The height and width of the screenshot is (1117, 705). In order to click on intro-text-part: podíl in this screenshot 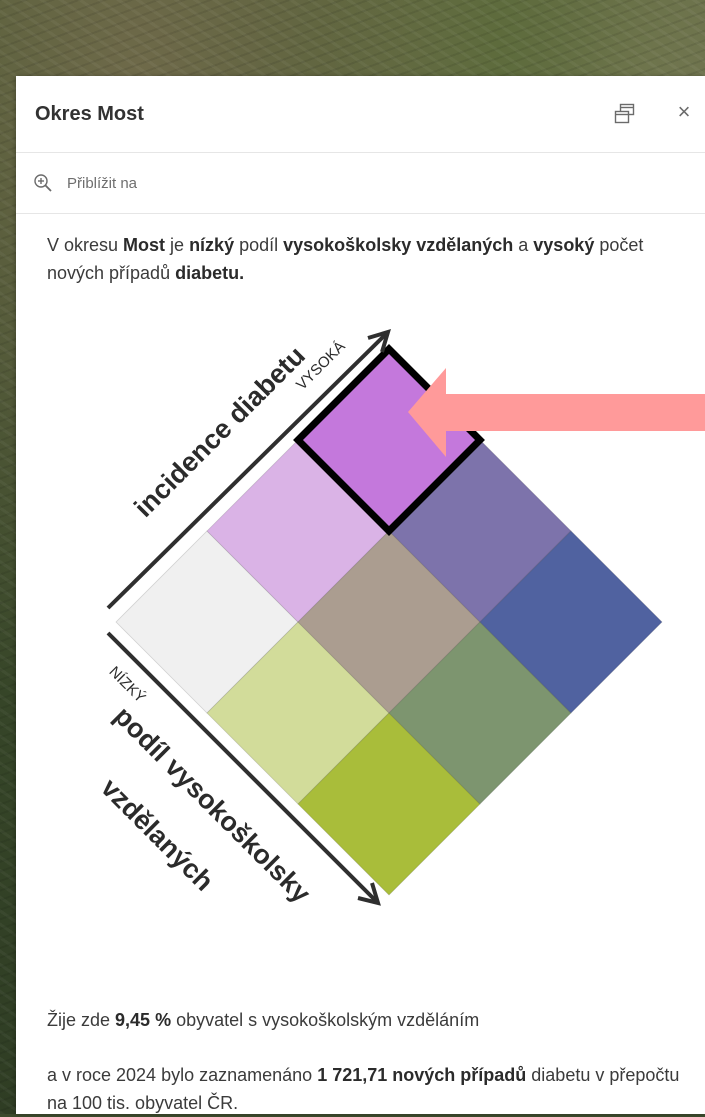, I will do `click(259, 245)`.